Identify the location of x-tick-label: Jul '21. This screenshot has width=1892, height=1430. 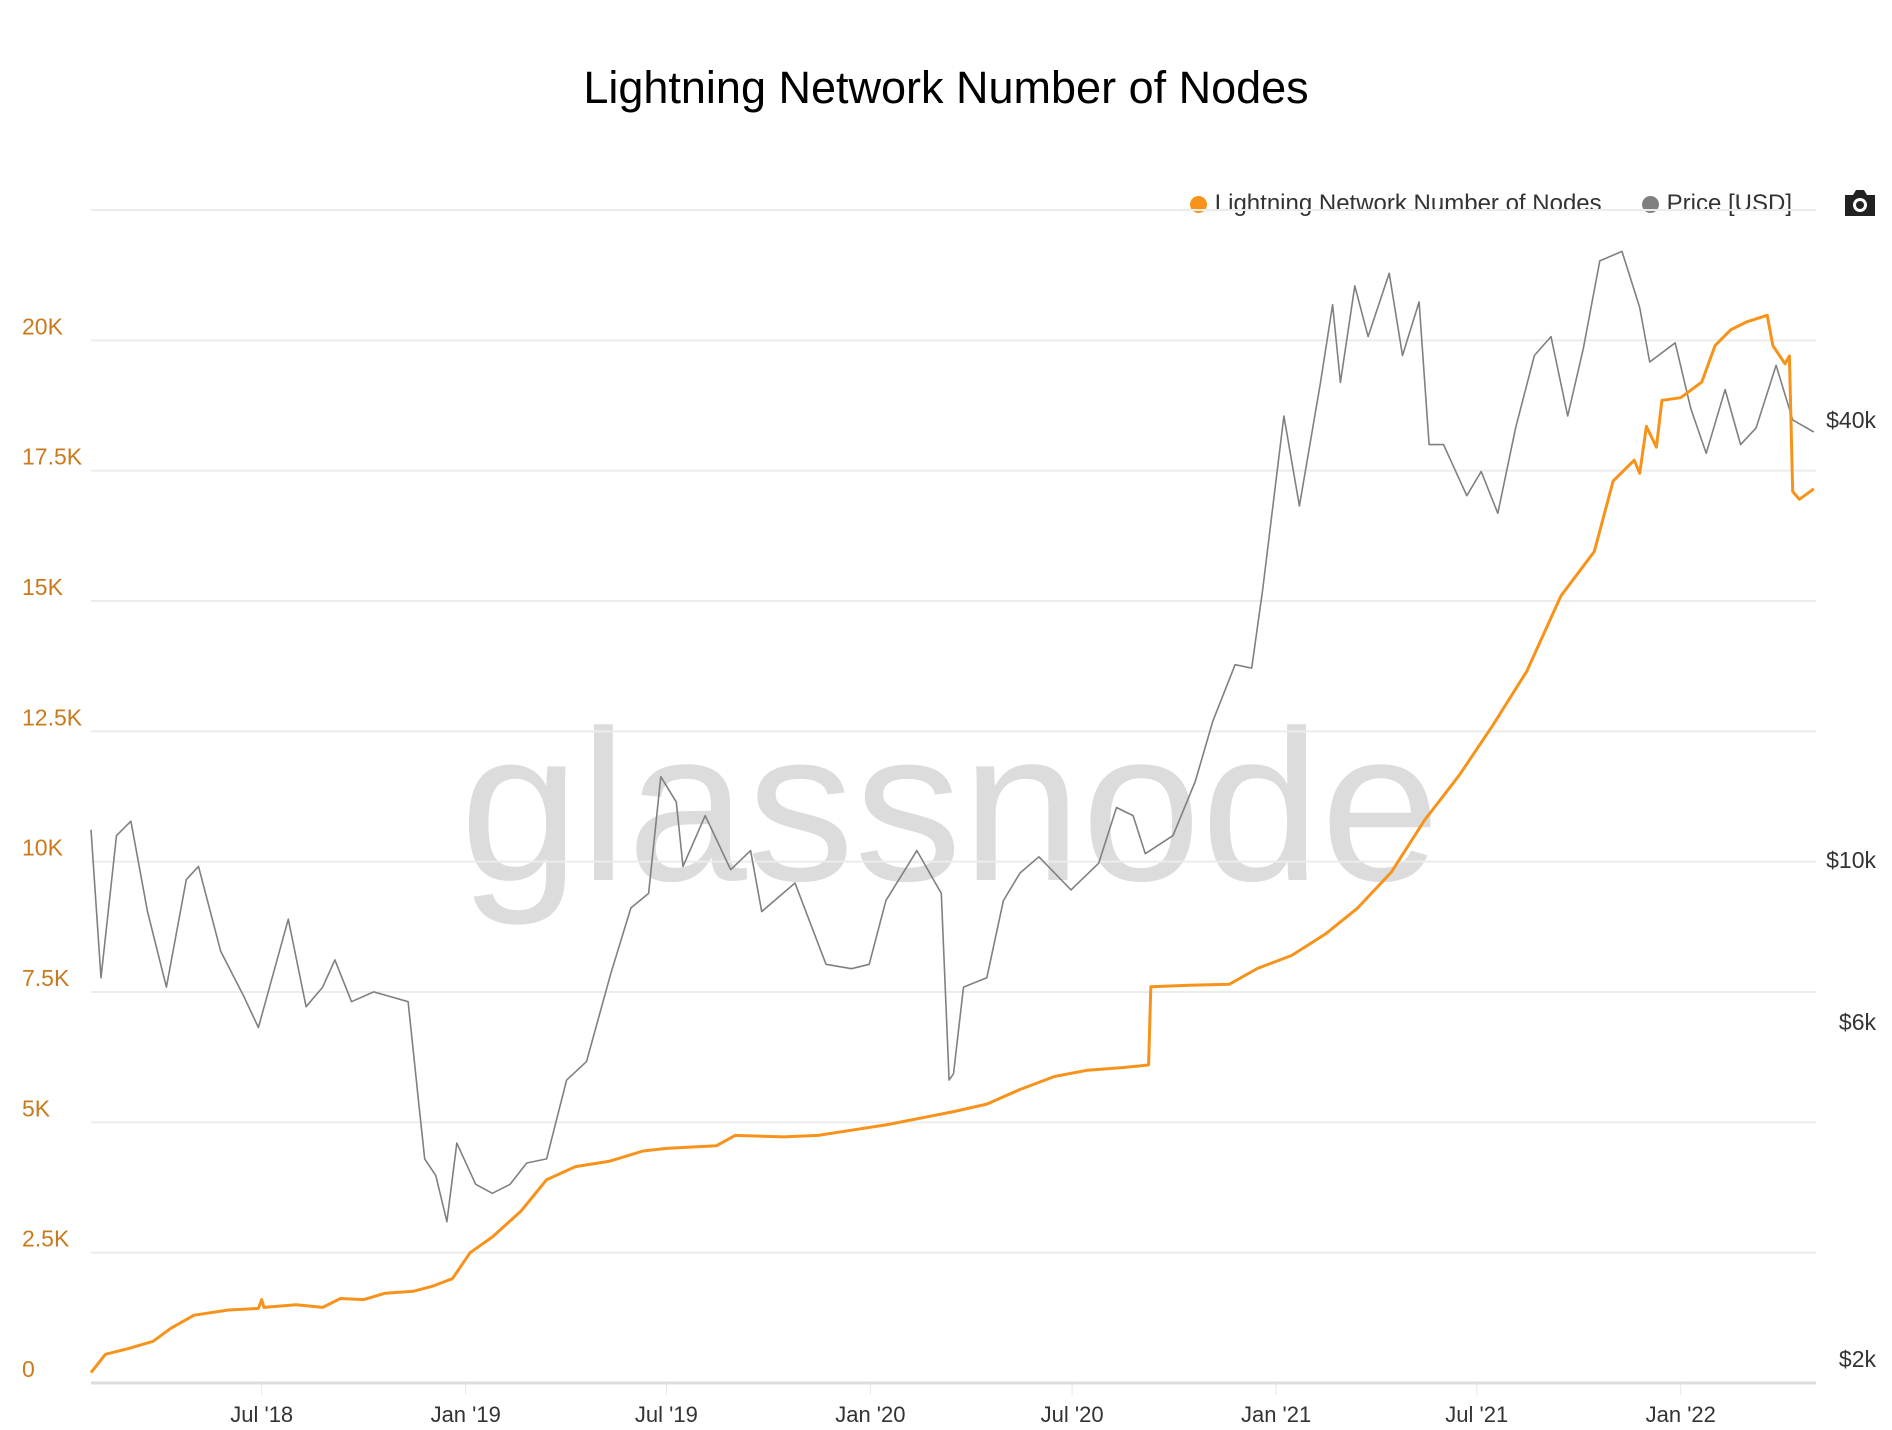
(1476, 1414).